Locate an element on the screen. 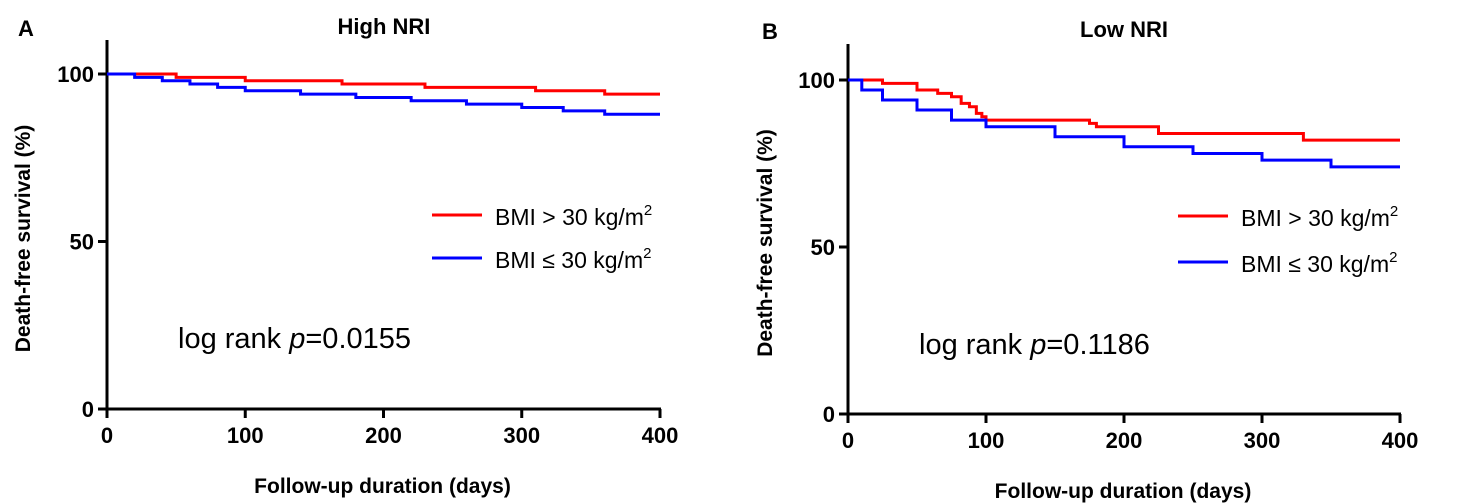  panel-letter: B is located at coordinates (770, 31).